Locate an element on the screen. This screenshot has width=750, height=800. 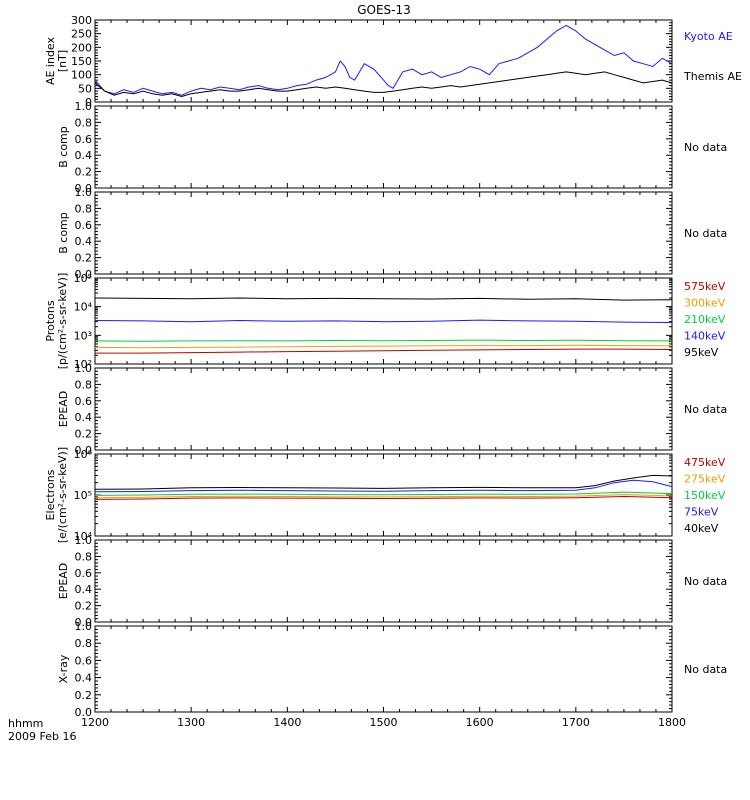
epead2-y-axis-label: EPEAD is located at coordinates (63, 581).